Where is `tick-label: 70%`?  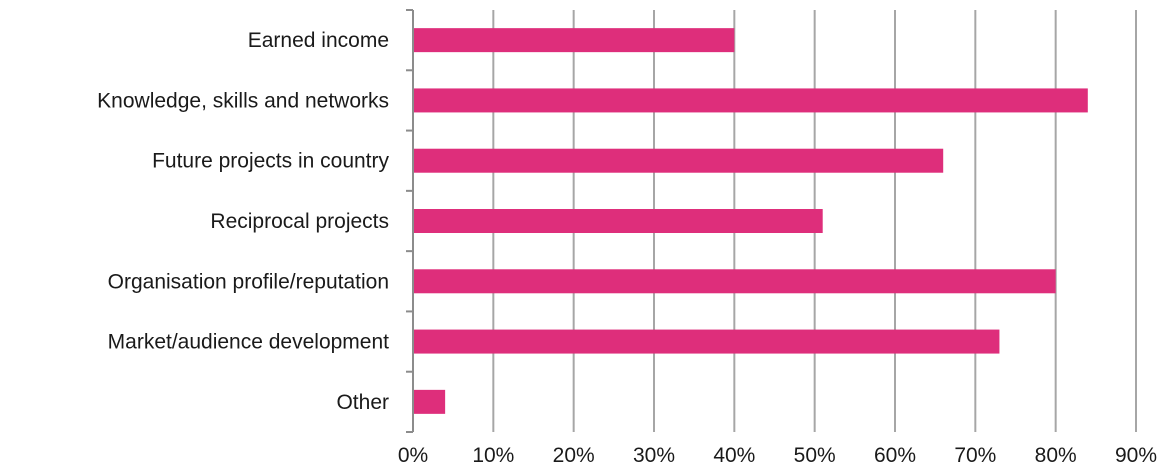
tick-label: 70% is located at coordinates (975, 455).